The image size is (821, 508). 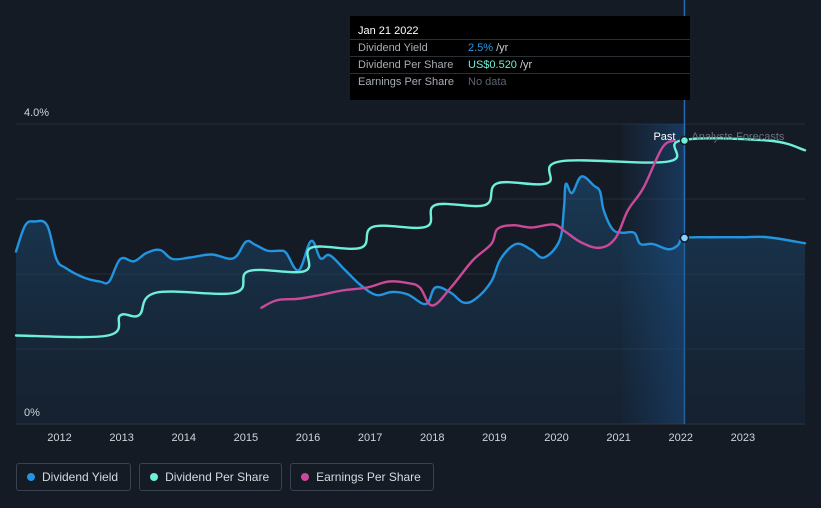 I want to click on tooltip-markers, so click(x=684, y=189).